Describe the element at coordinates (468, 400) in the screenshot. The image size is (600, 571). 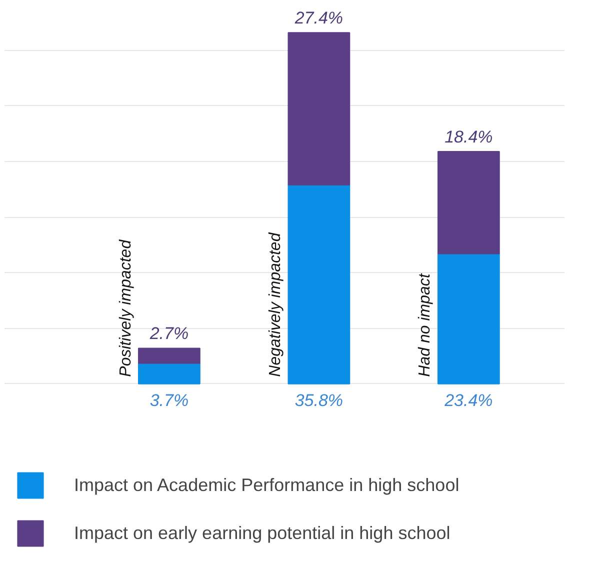
I see `data-label: 23.4%` at that location.